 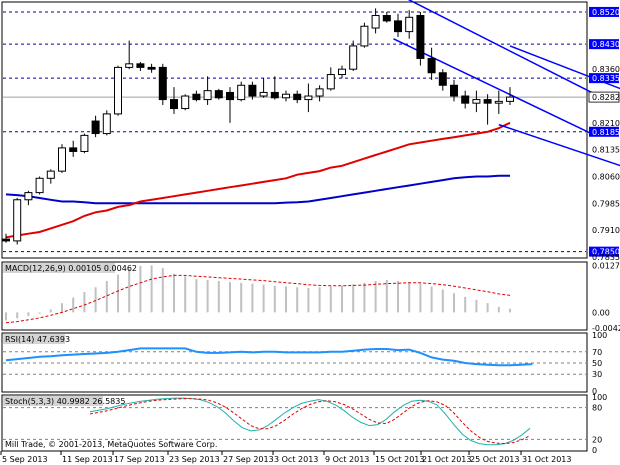 What do you see at coordinates (606, 203) in the screenshot?
I see `y-tick-label: 0.7985` at bounding box center [606, 203].